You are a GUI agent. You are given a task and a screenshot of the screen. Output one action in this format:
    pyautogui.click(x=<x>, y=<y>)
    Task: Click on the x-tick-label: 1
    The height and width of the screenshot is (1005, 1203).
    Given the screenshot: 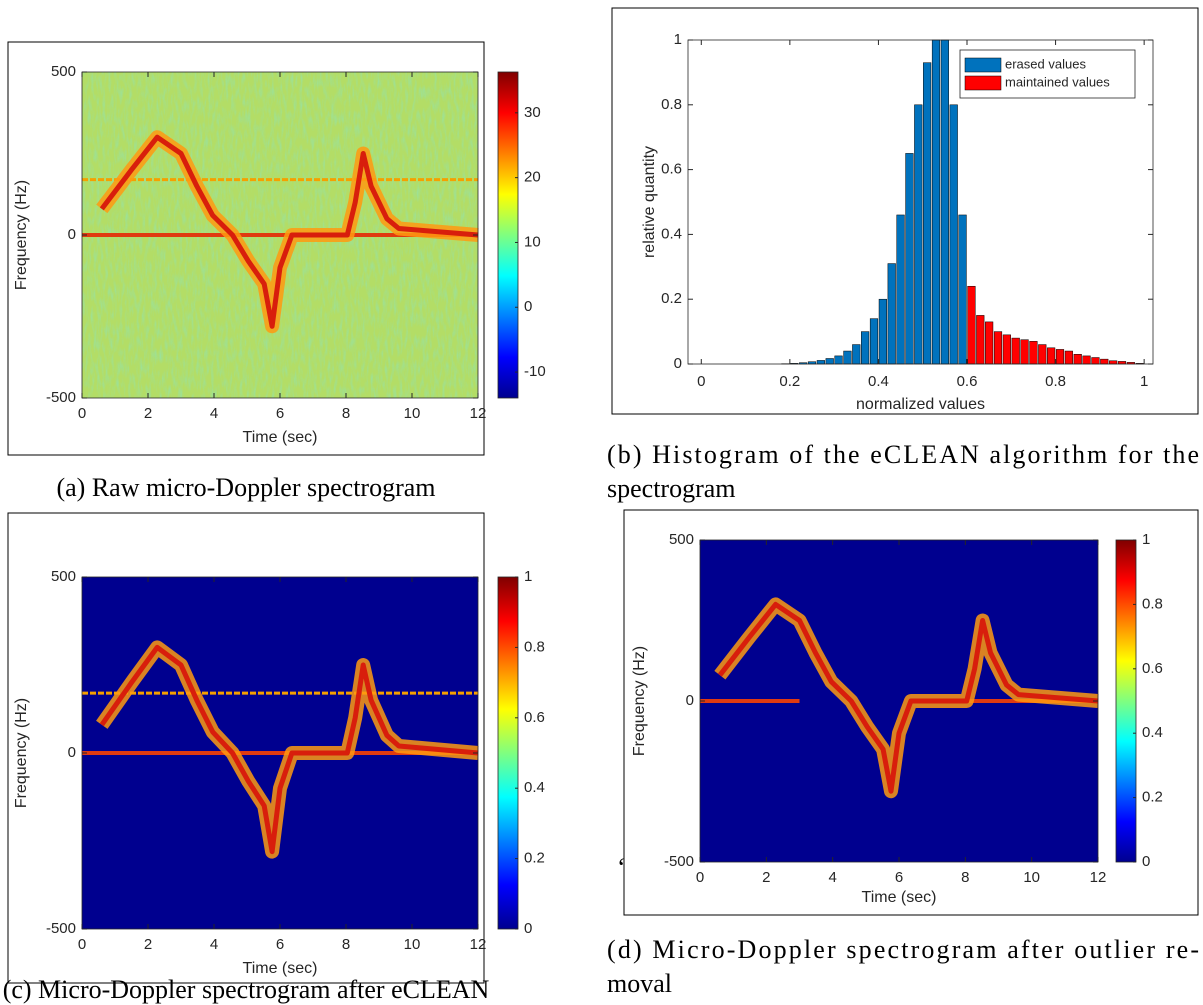 What is the action you would take?
    pyautogui.click(x=1144, y=381)
    